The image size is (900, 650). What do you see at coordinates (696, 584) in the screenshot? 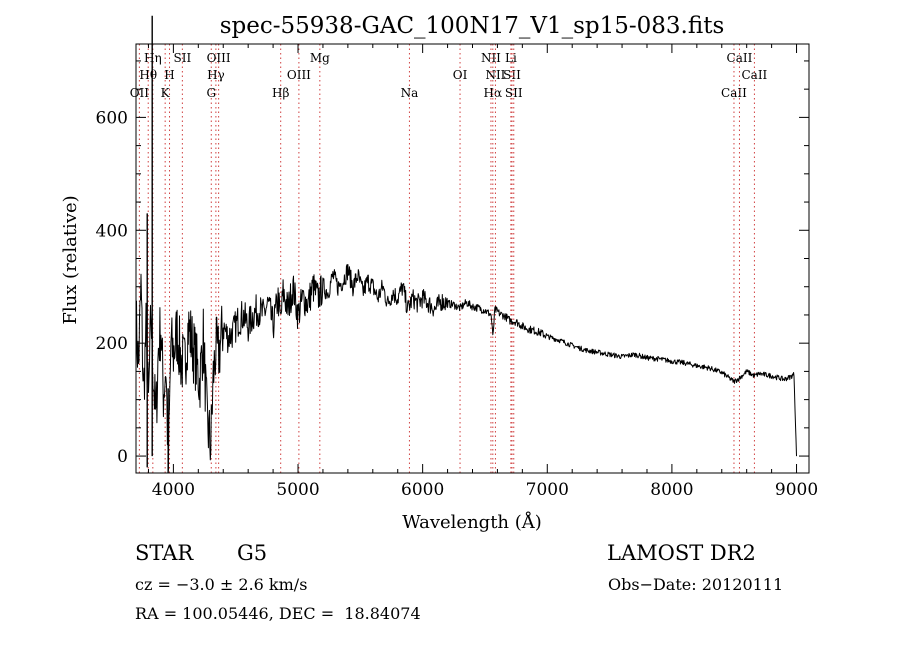
I see `observation-date: Obs−Date: 20120111` at bounding box center [696, 584].